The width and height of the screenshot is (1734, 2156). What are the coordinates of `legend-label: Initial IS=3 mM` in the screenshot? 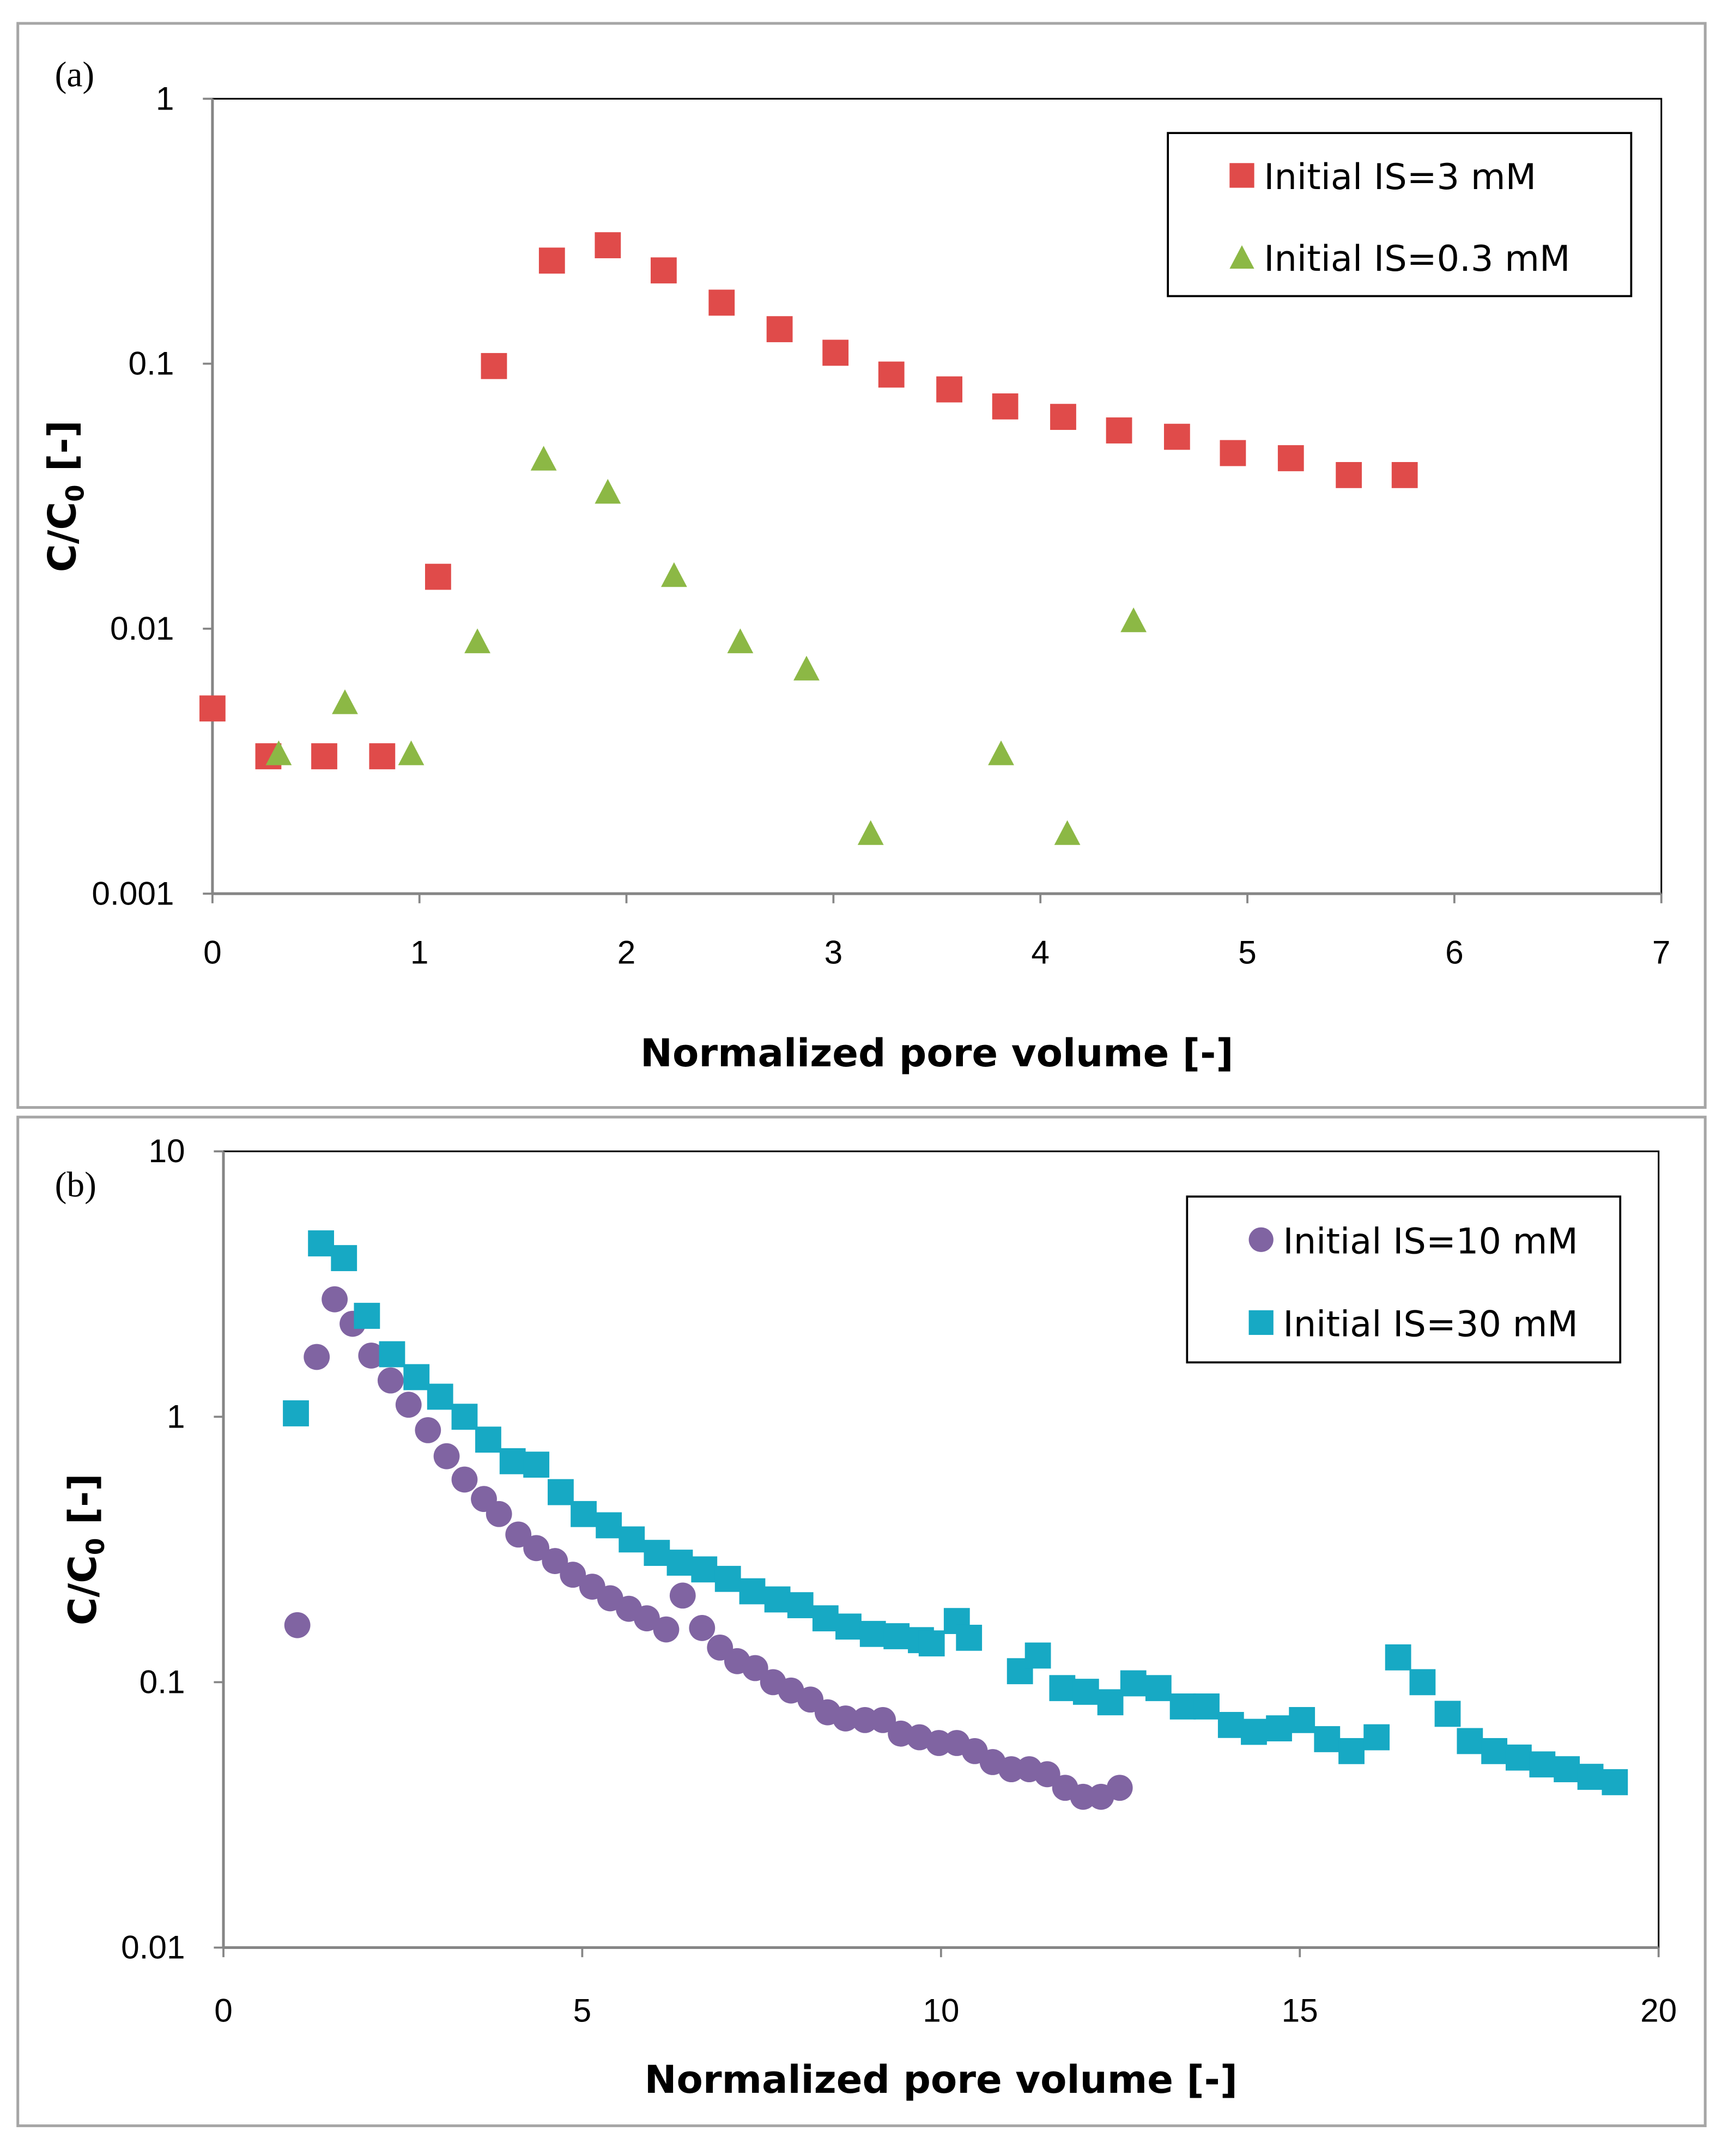 It's located at (1400, 177).